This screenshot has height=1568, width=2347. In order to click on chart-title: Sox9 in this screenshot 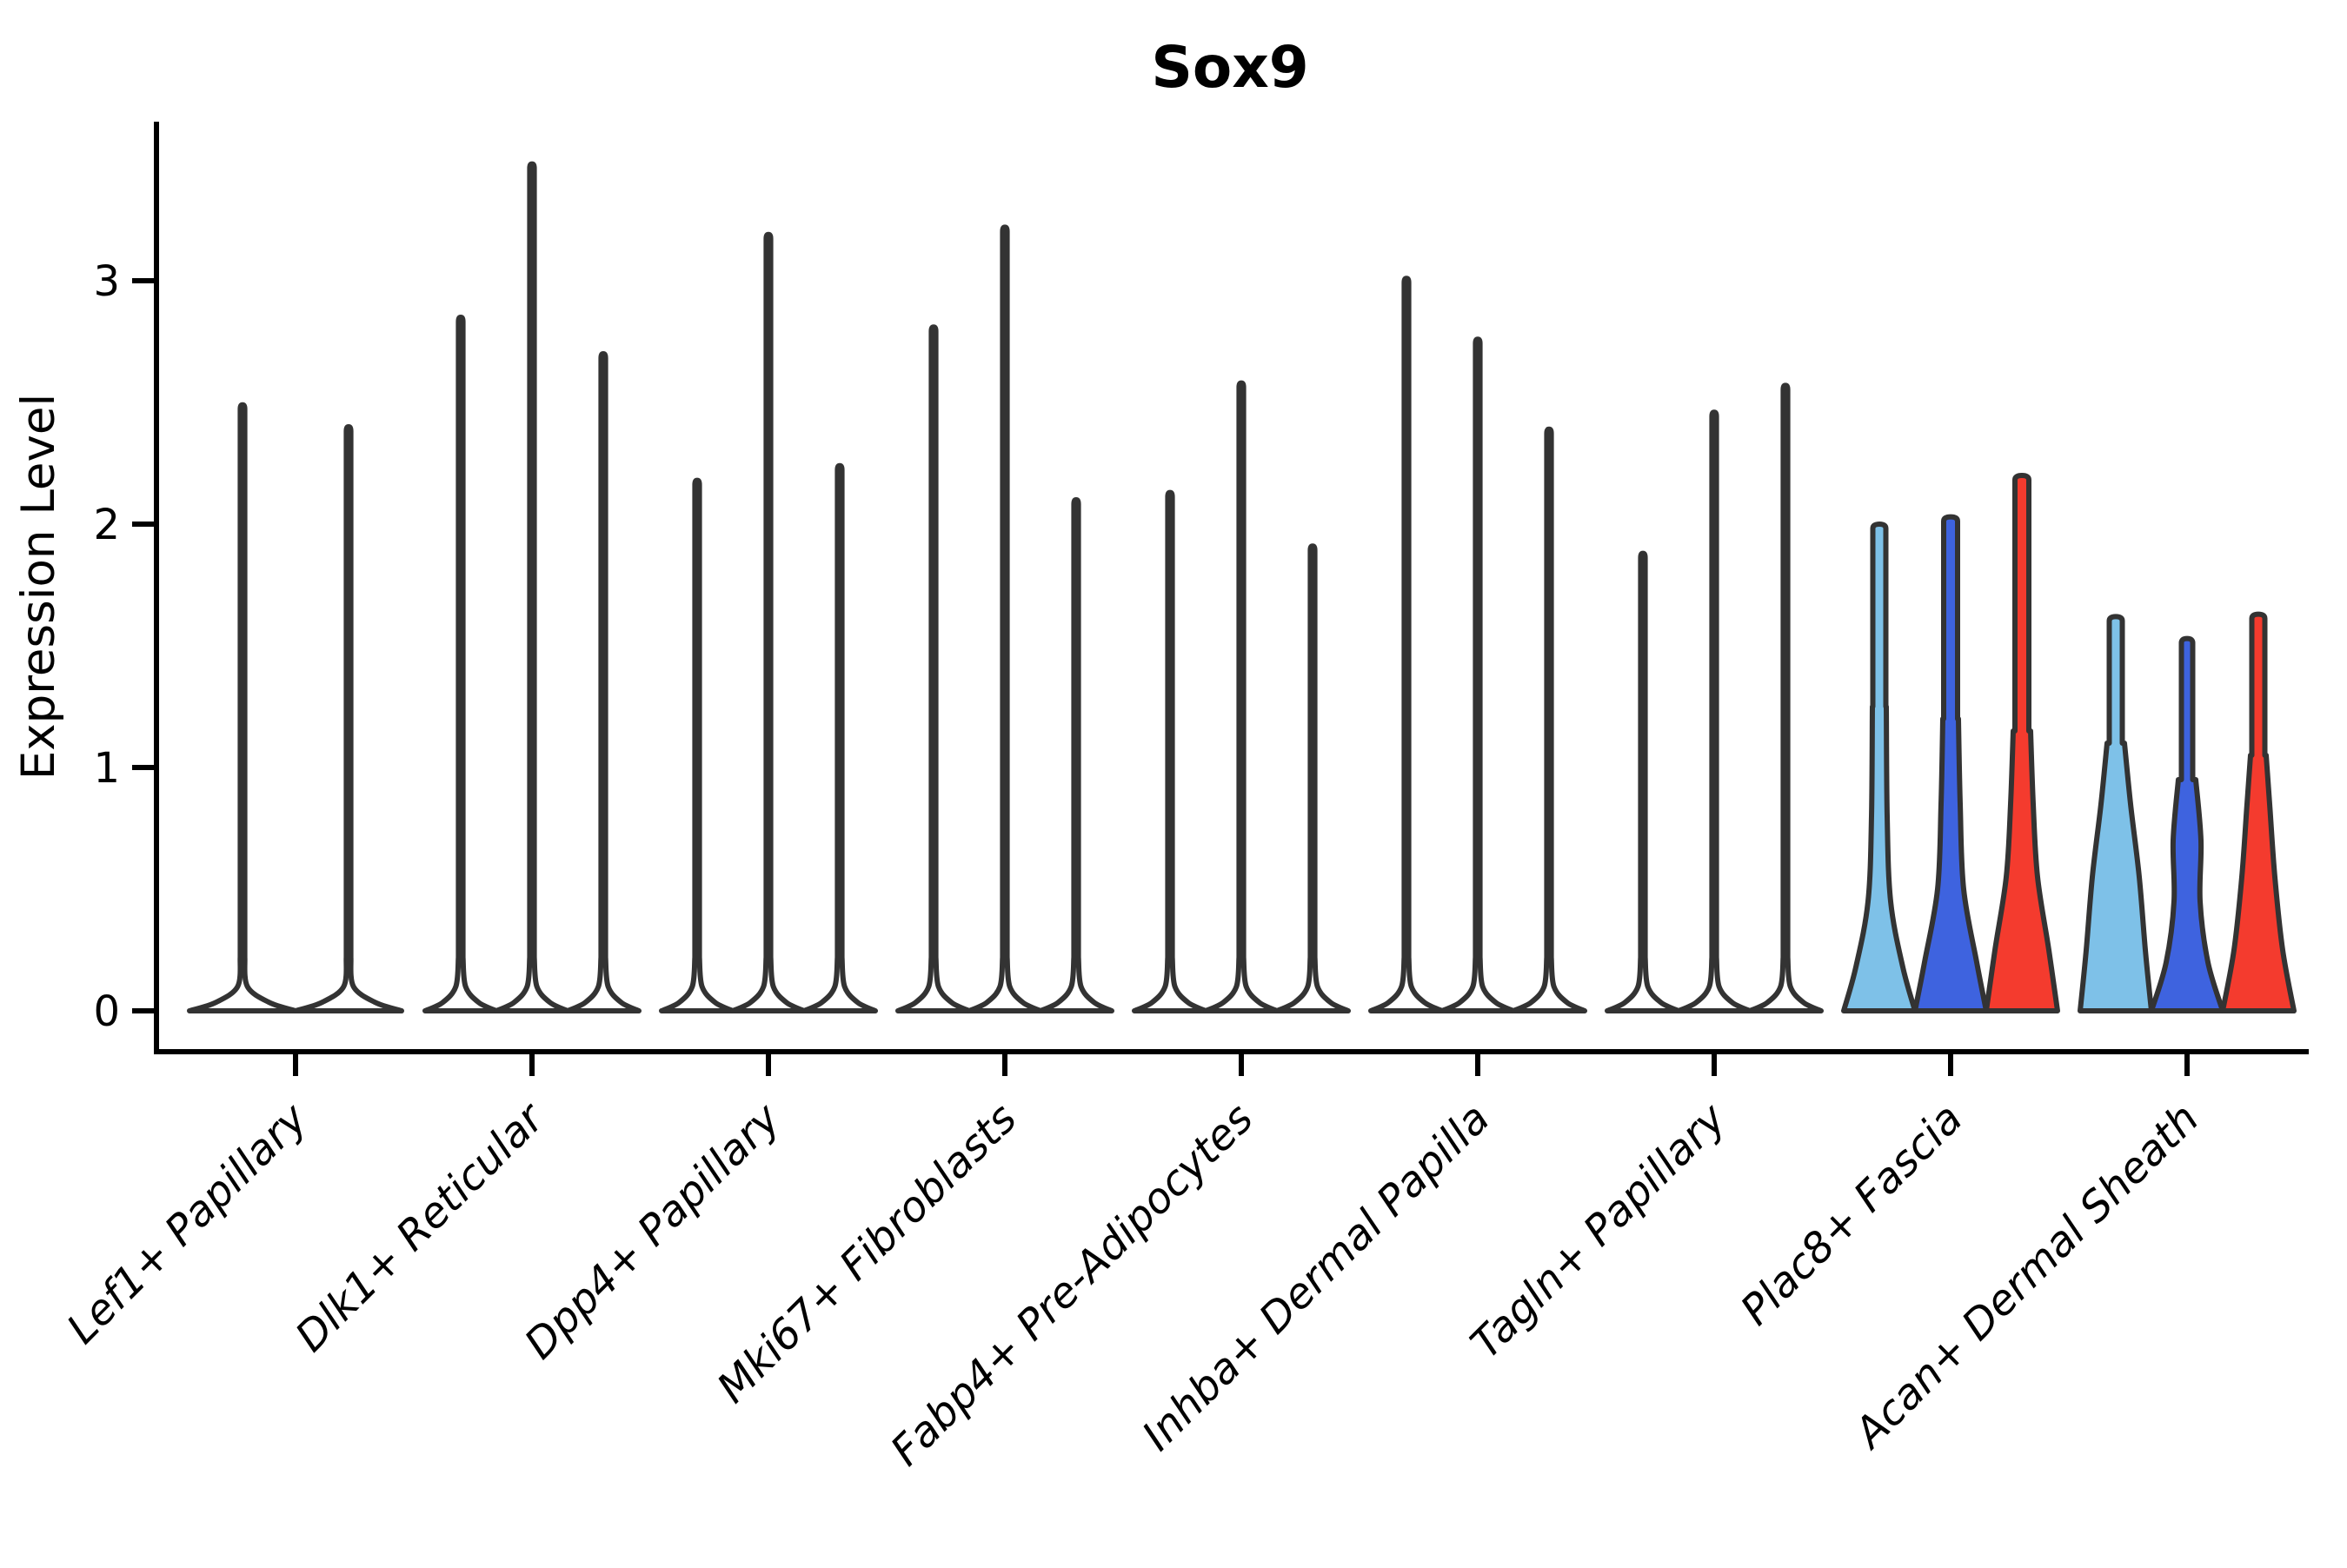, I will do `click(1230, 67)`.